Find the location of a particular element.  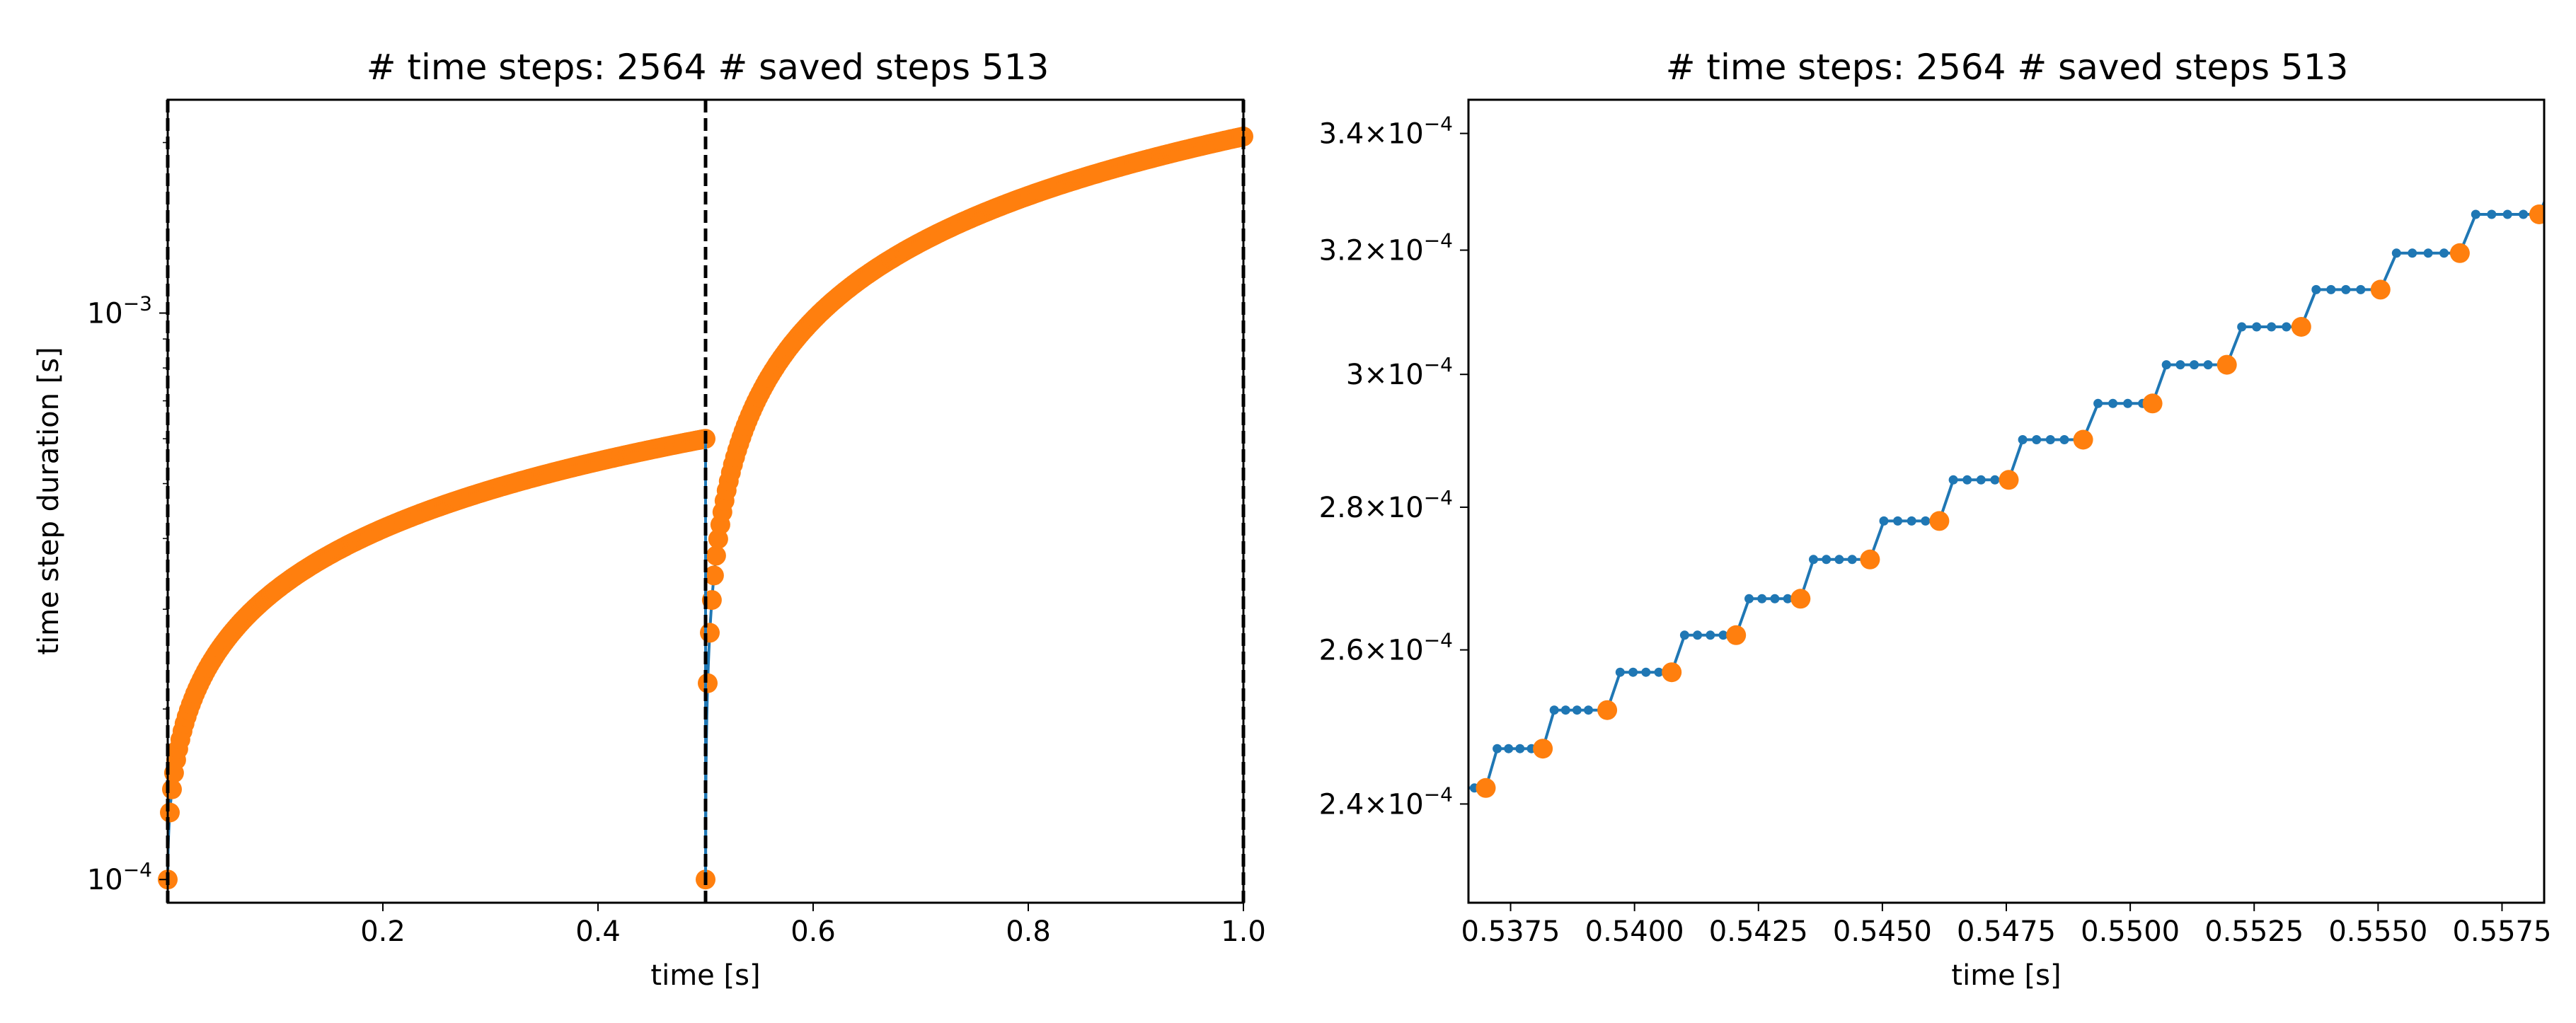

right-chart-x-tick-label: 0.5575 is located at coordinates (2502, 932).